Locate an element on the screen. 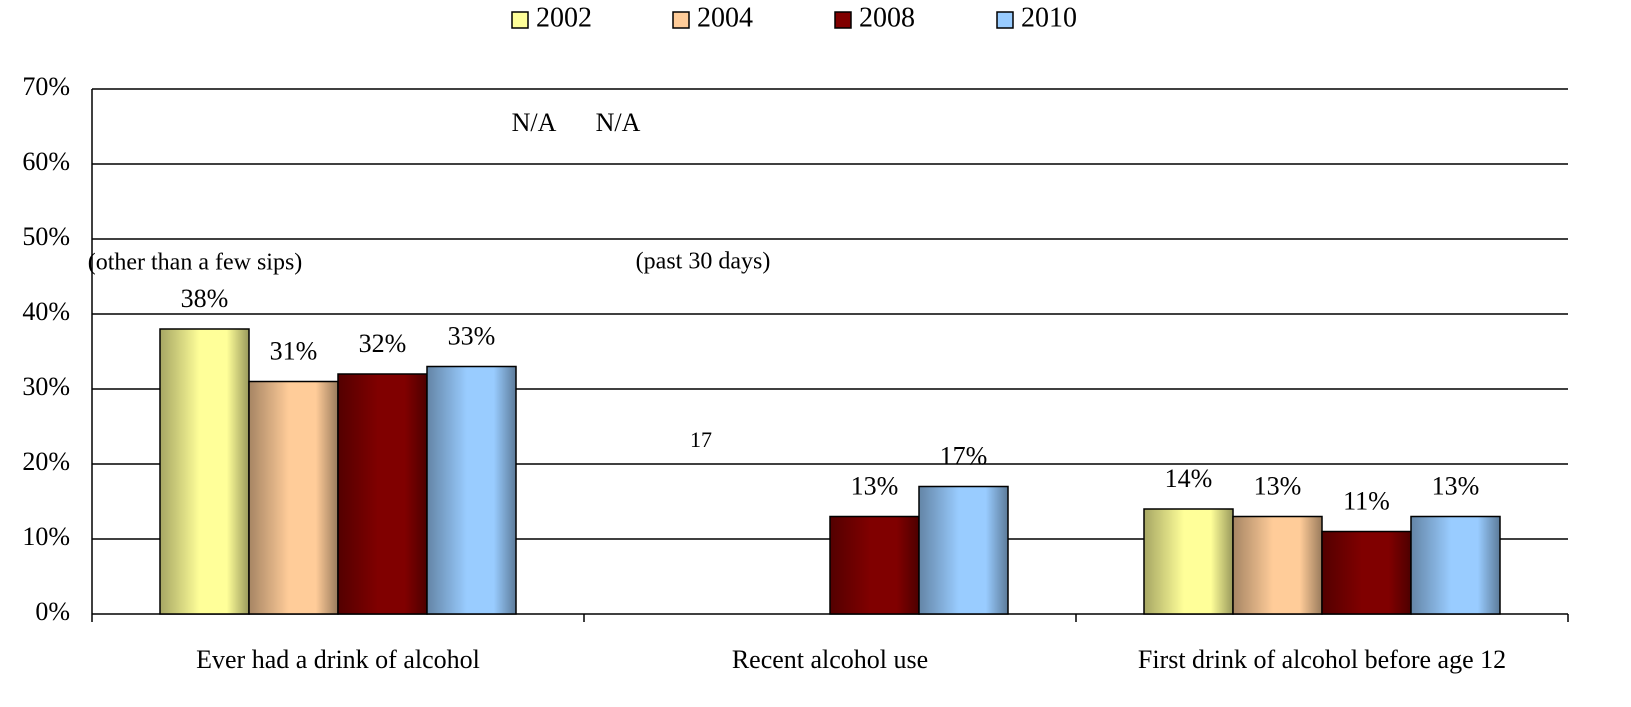 This screenshot has width=1631, height=707. data-label: 38% is located at coordinates (205, 298).